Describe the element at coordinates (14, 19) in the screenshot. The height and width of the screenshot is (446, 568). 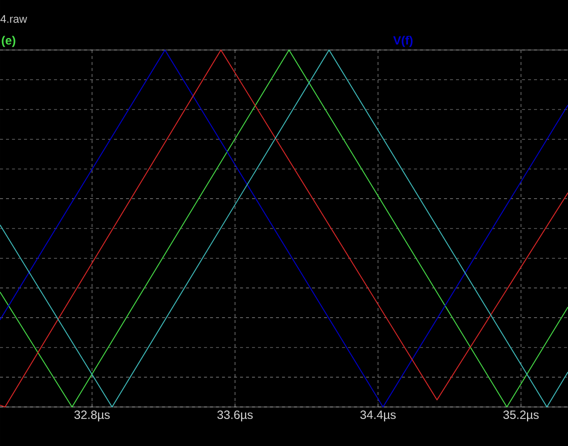
I see `chart-title: 4.raw` at that location.